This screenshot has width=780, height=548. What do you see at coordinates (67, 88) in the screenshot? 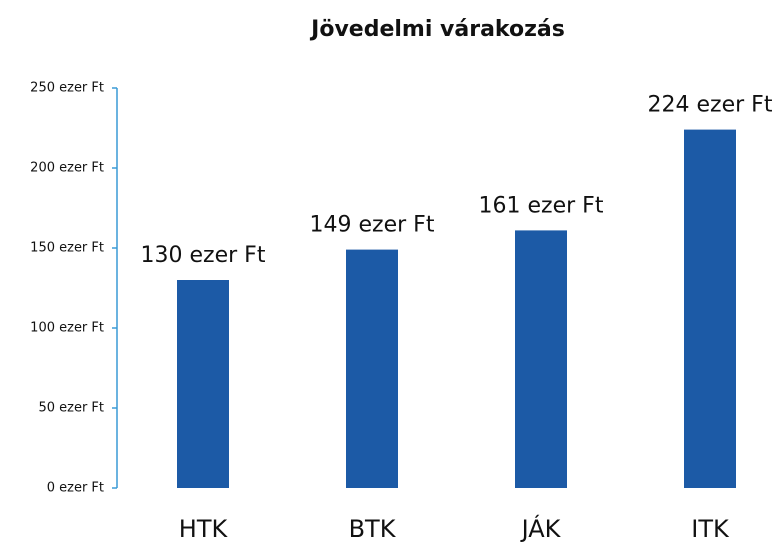
I see `y-tick-label: 250 ezer Ft` at bounding box center [67, 88].